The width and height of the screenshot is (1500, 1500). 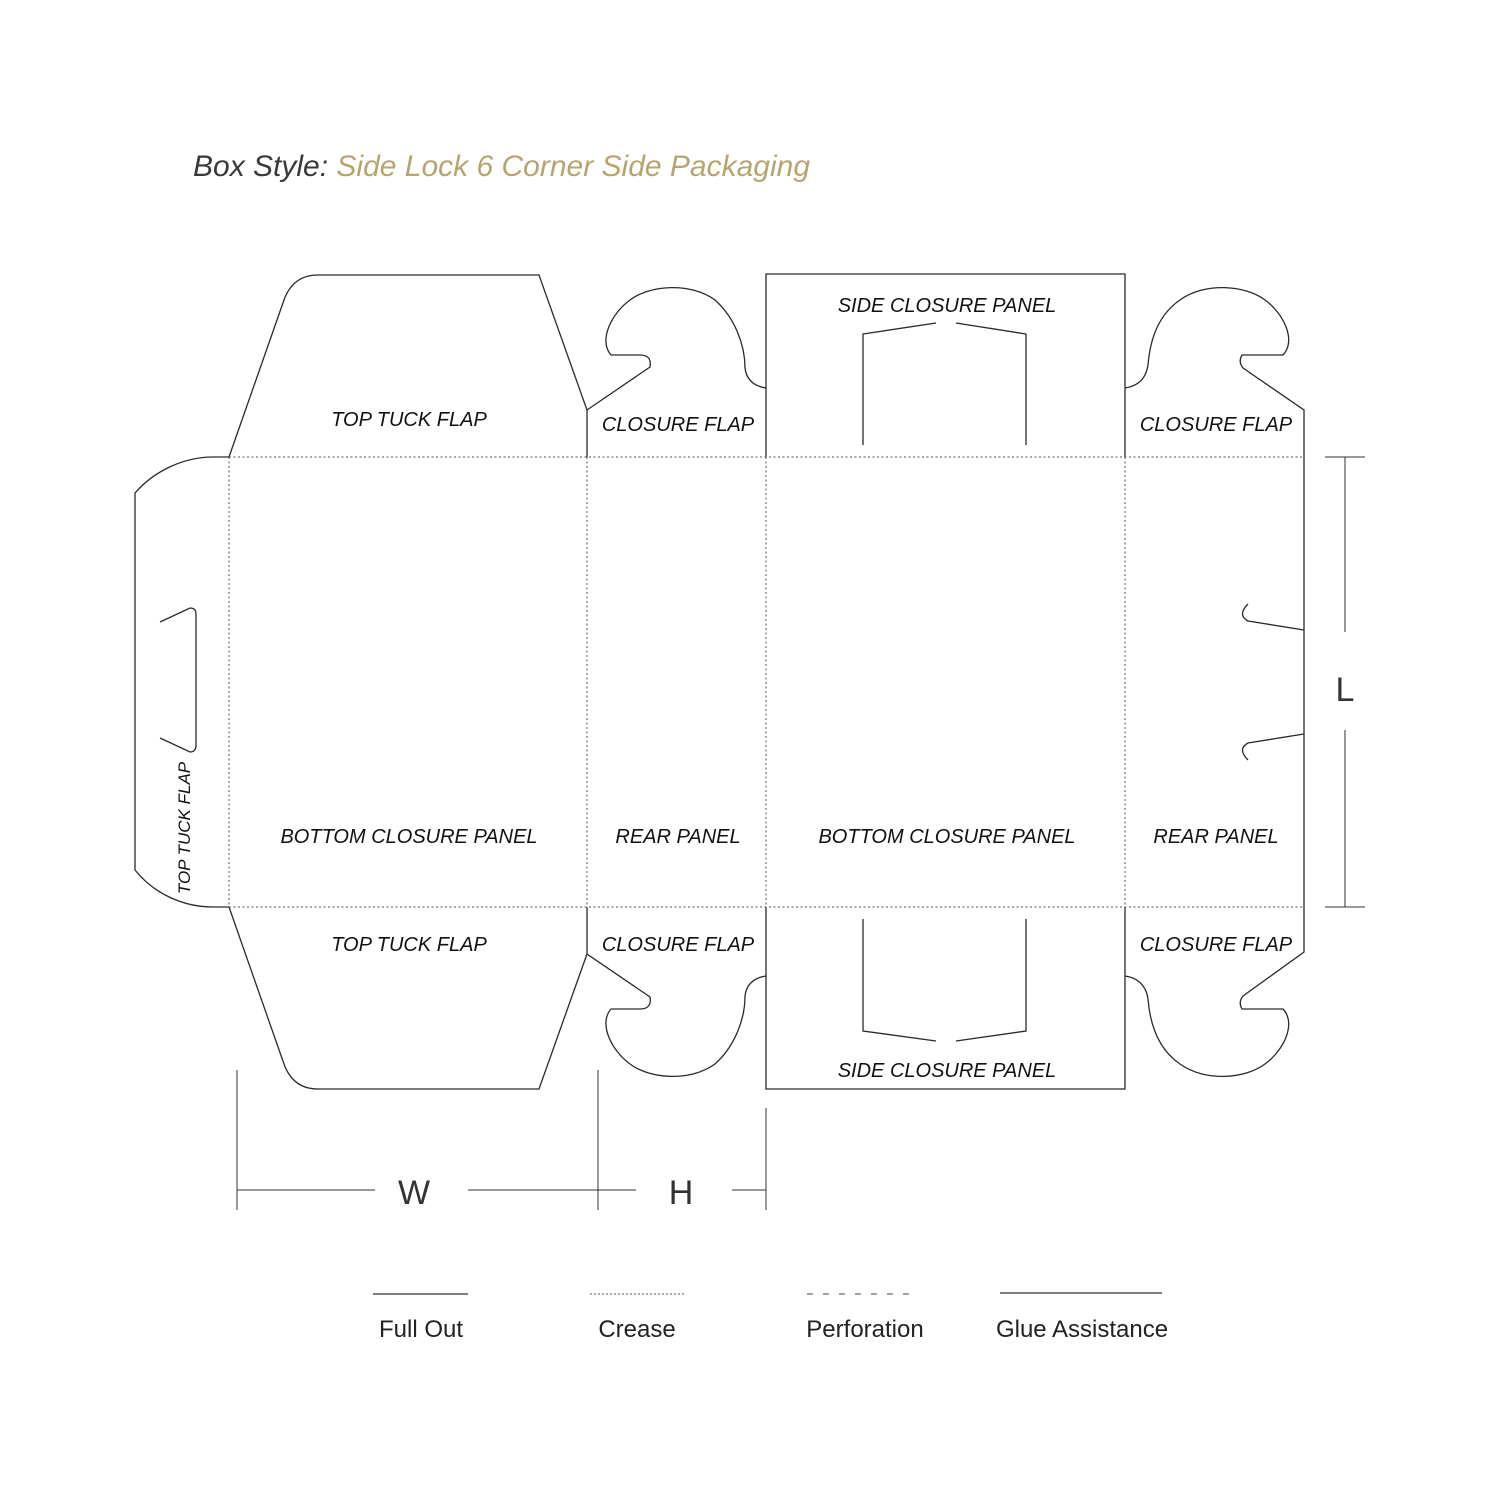 What do you see at coordinates (678, 425) in the screenshot?
I see `label-closure-flap-1: CLOSURE FLAP` at bounding box center [678, 425].